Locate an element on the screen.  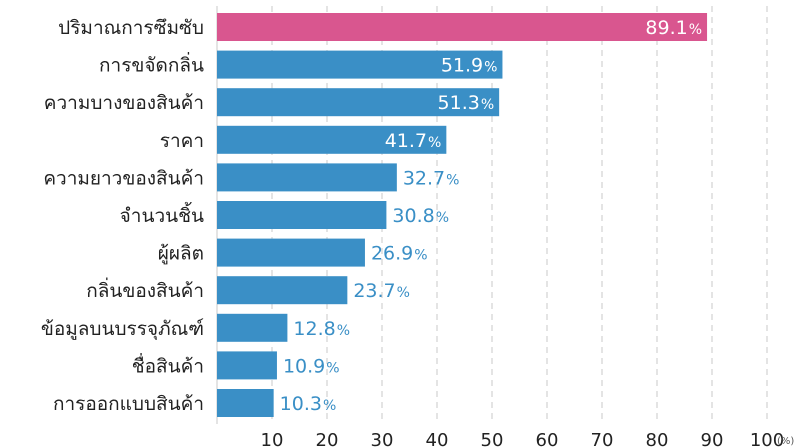
category-label: การขจัดกลิ่น is located at coordinates (151, 64).